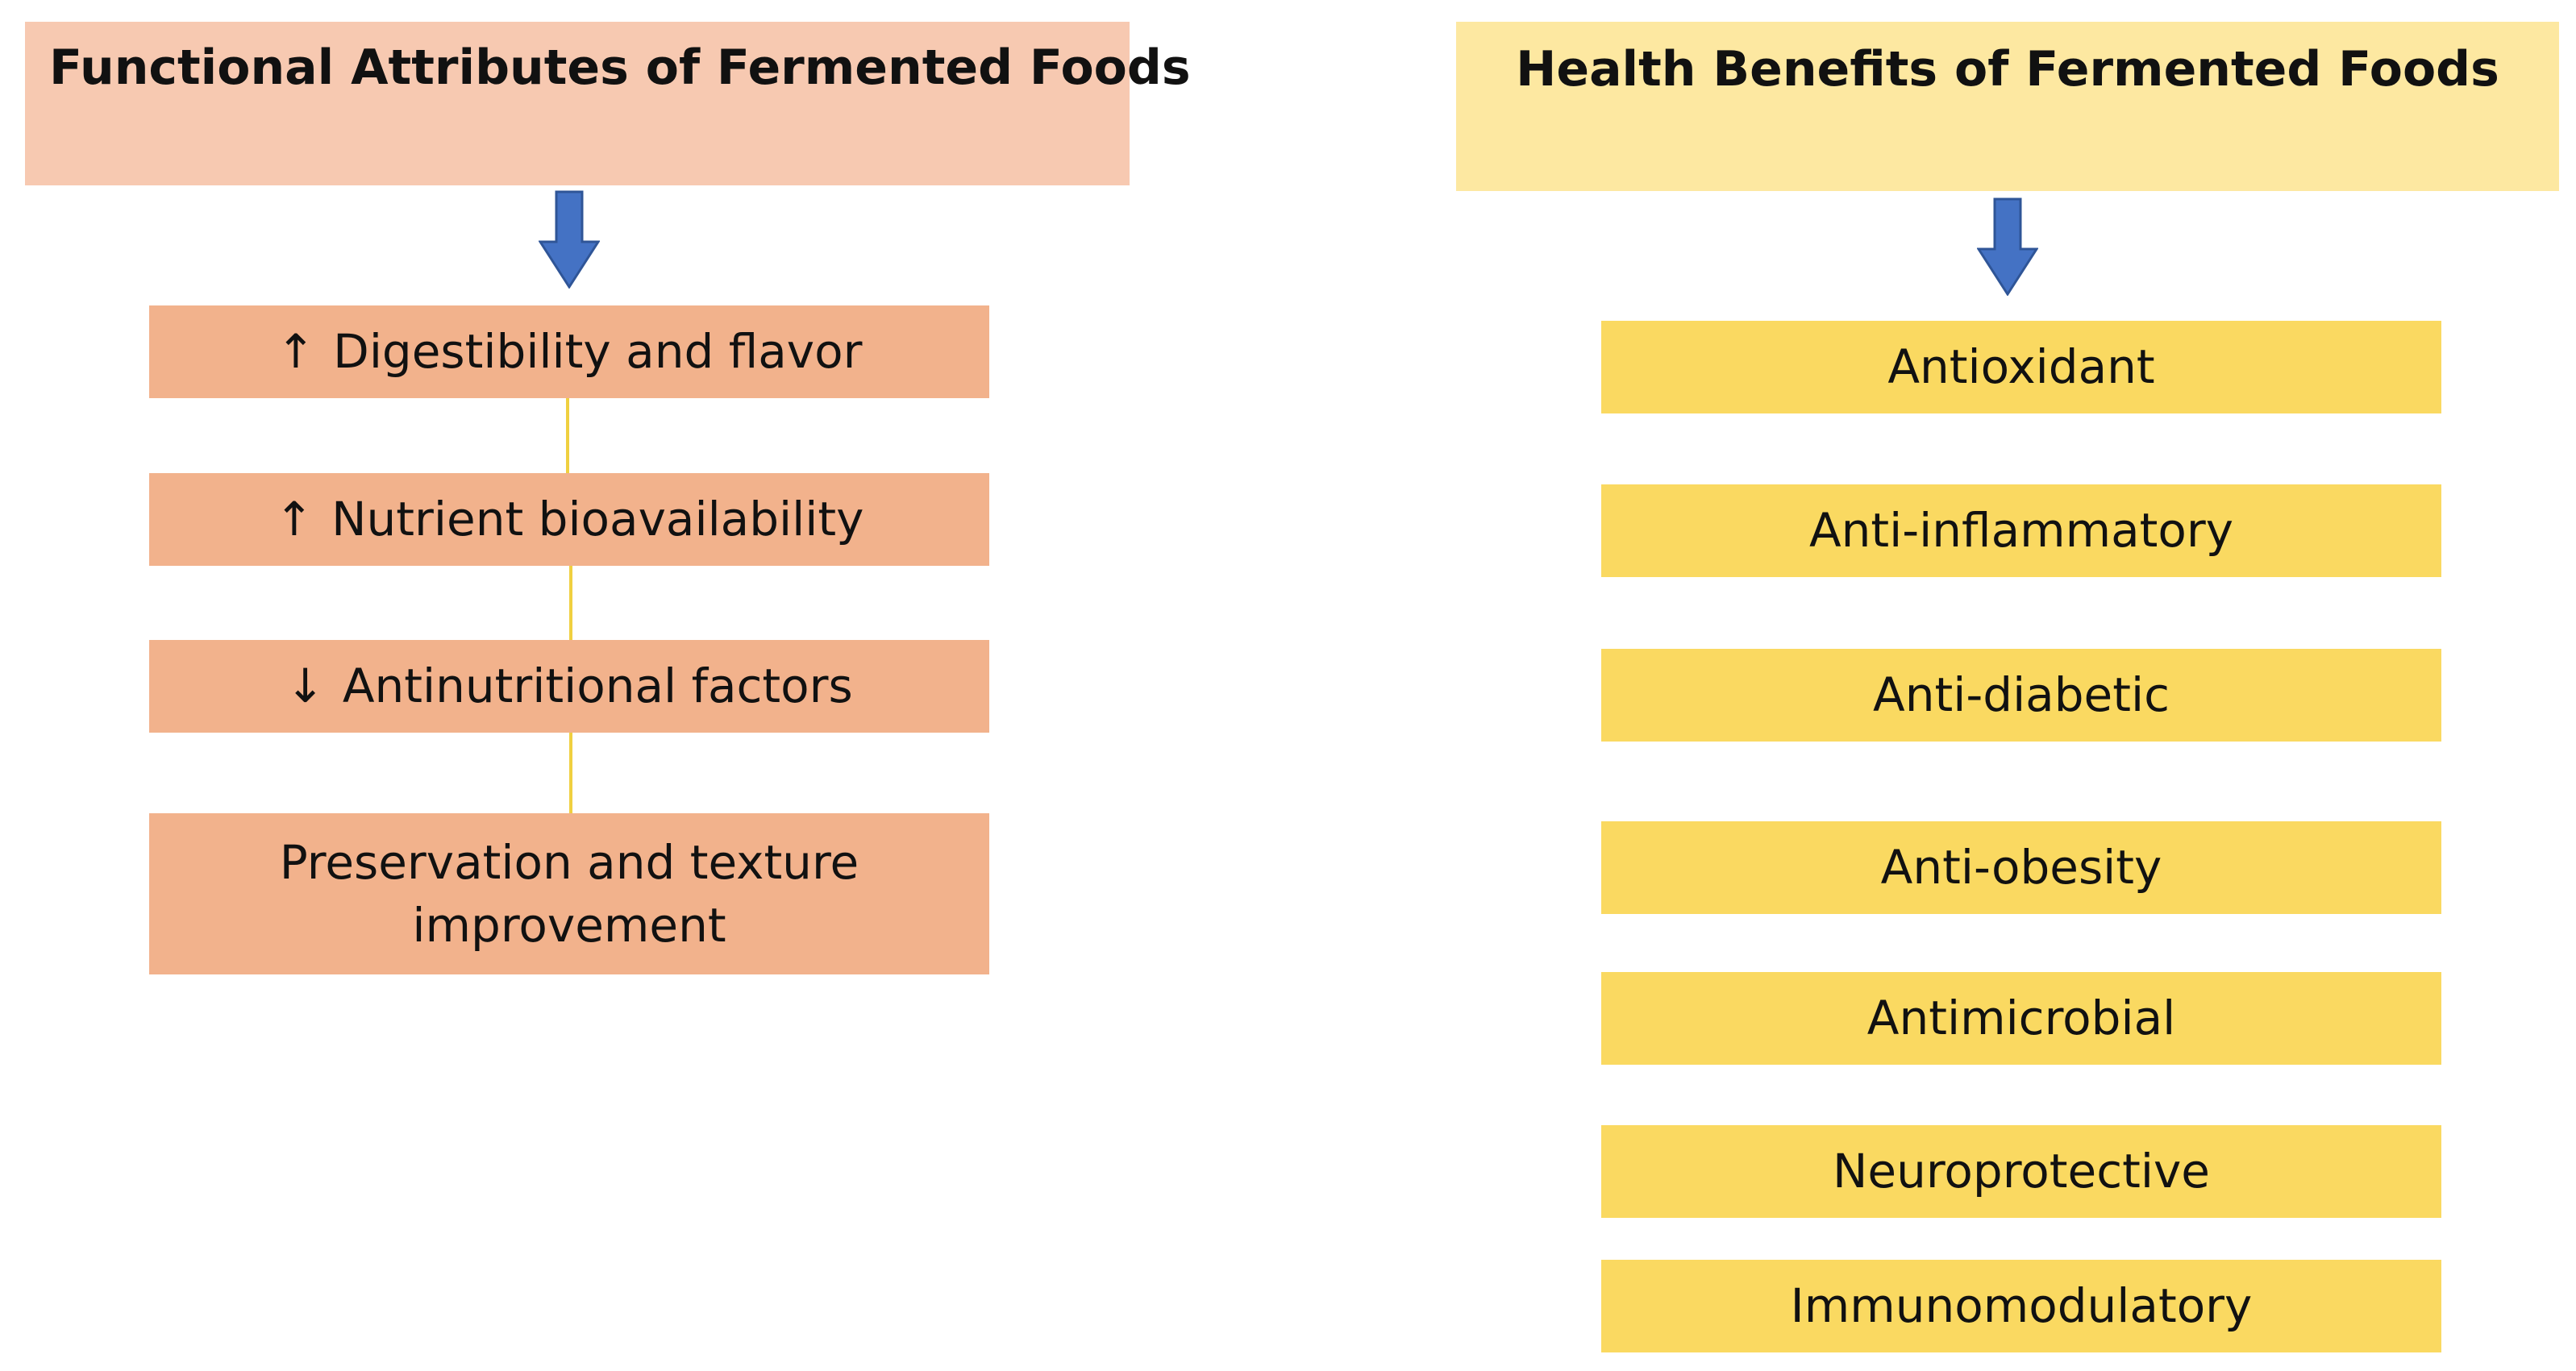  I want to click on health-item-label: Anti-inflammatory, so click(2021, 531).